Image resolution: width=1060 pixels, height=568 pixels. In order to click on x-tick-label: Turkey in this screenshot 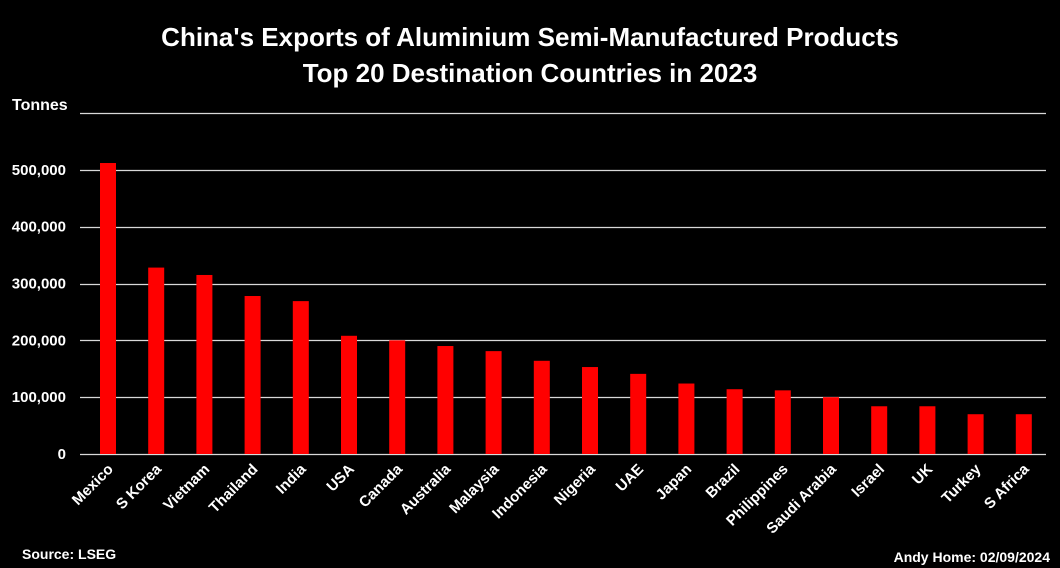, I will do `click(961, 483)`.